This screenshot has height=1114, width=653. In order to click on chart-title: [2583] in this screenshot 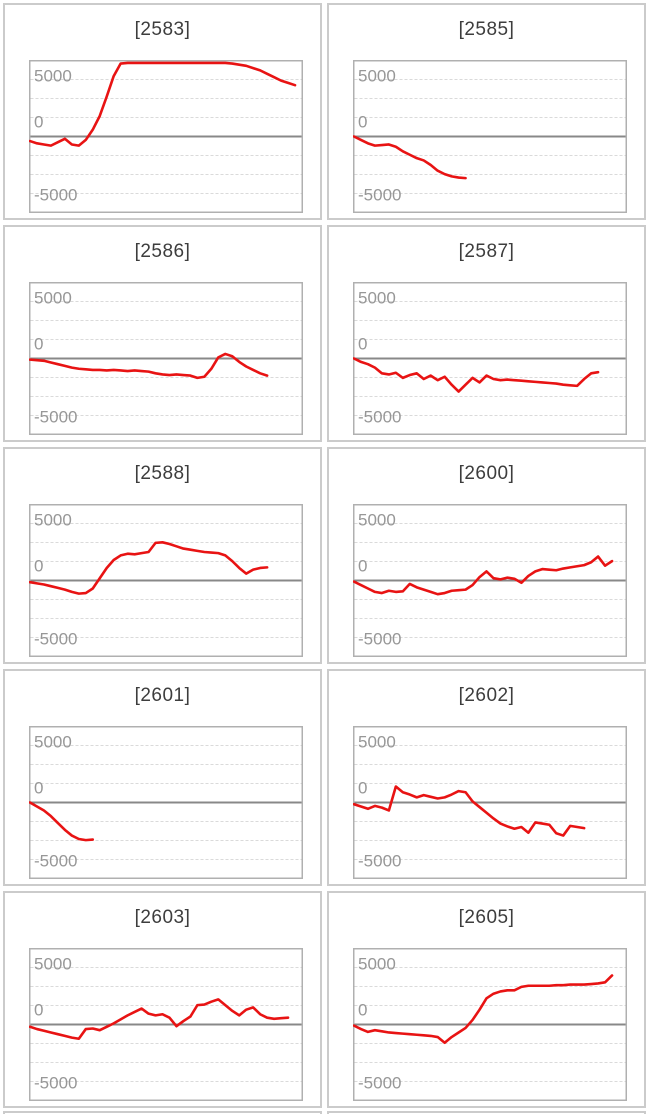, I will do `click(162, 29)`.